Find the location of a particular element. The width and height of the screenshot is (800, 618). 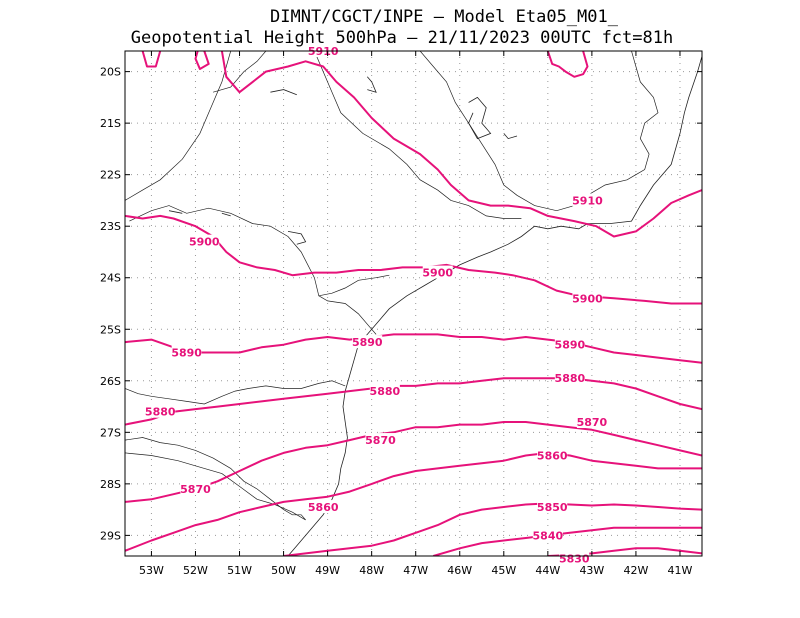

x-tick-label: 43W is located at coordinates (591, 570).